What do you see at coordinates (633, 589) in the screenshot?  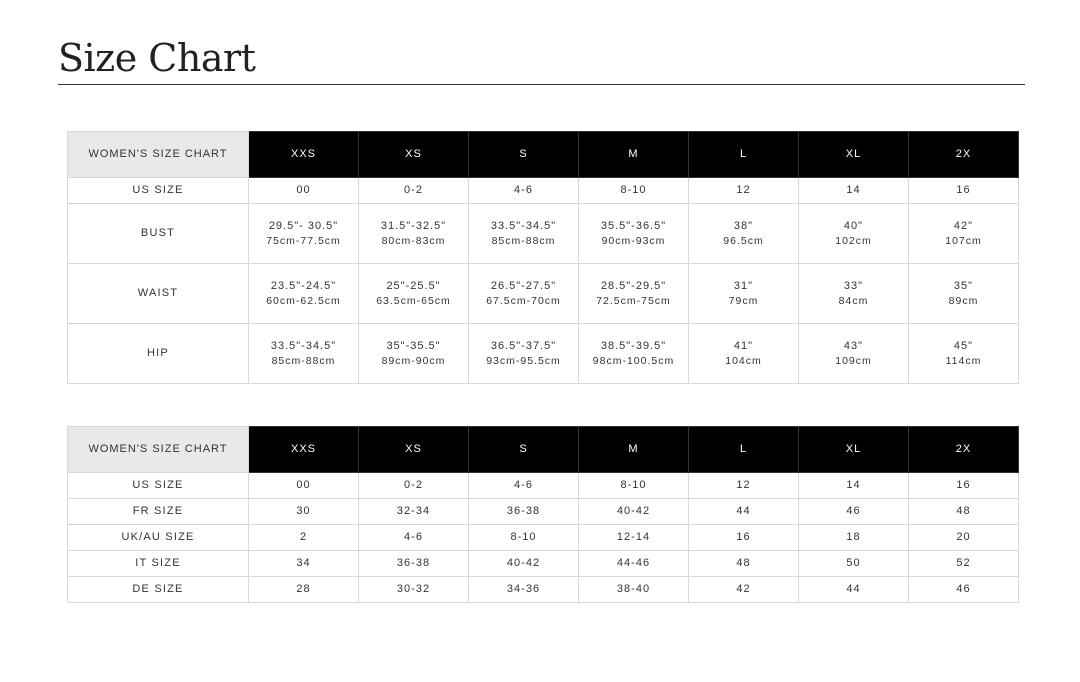 I see `cell: 38-40` at bounding box center [633, 589].